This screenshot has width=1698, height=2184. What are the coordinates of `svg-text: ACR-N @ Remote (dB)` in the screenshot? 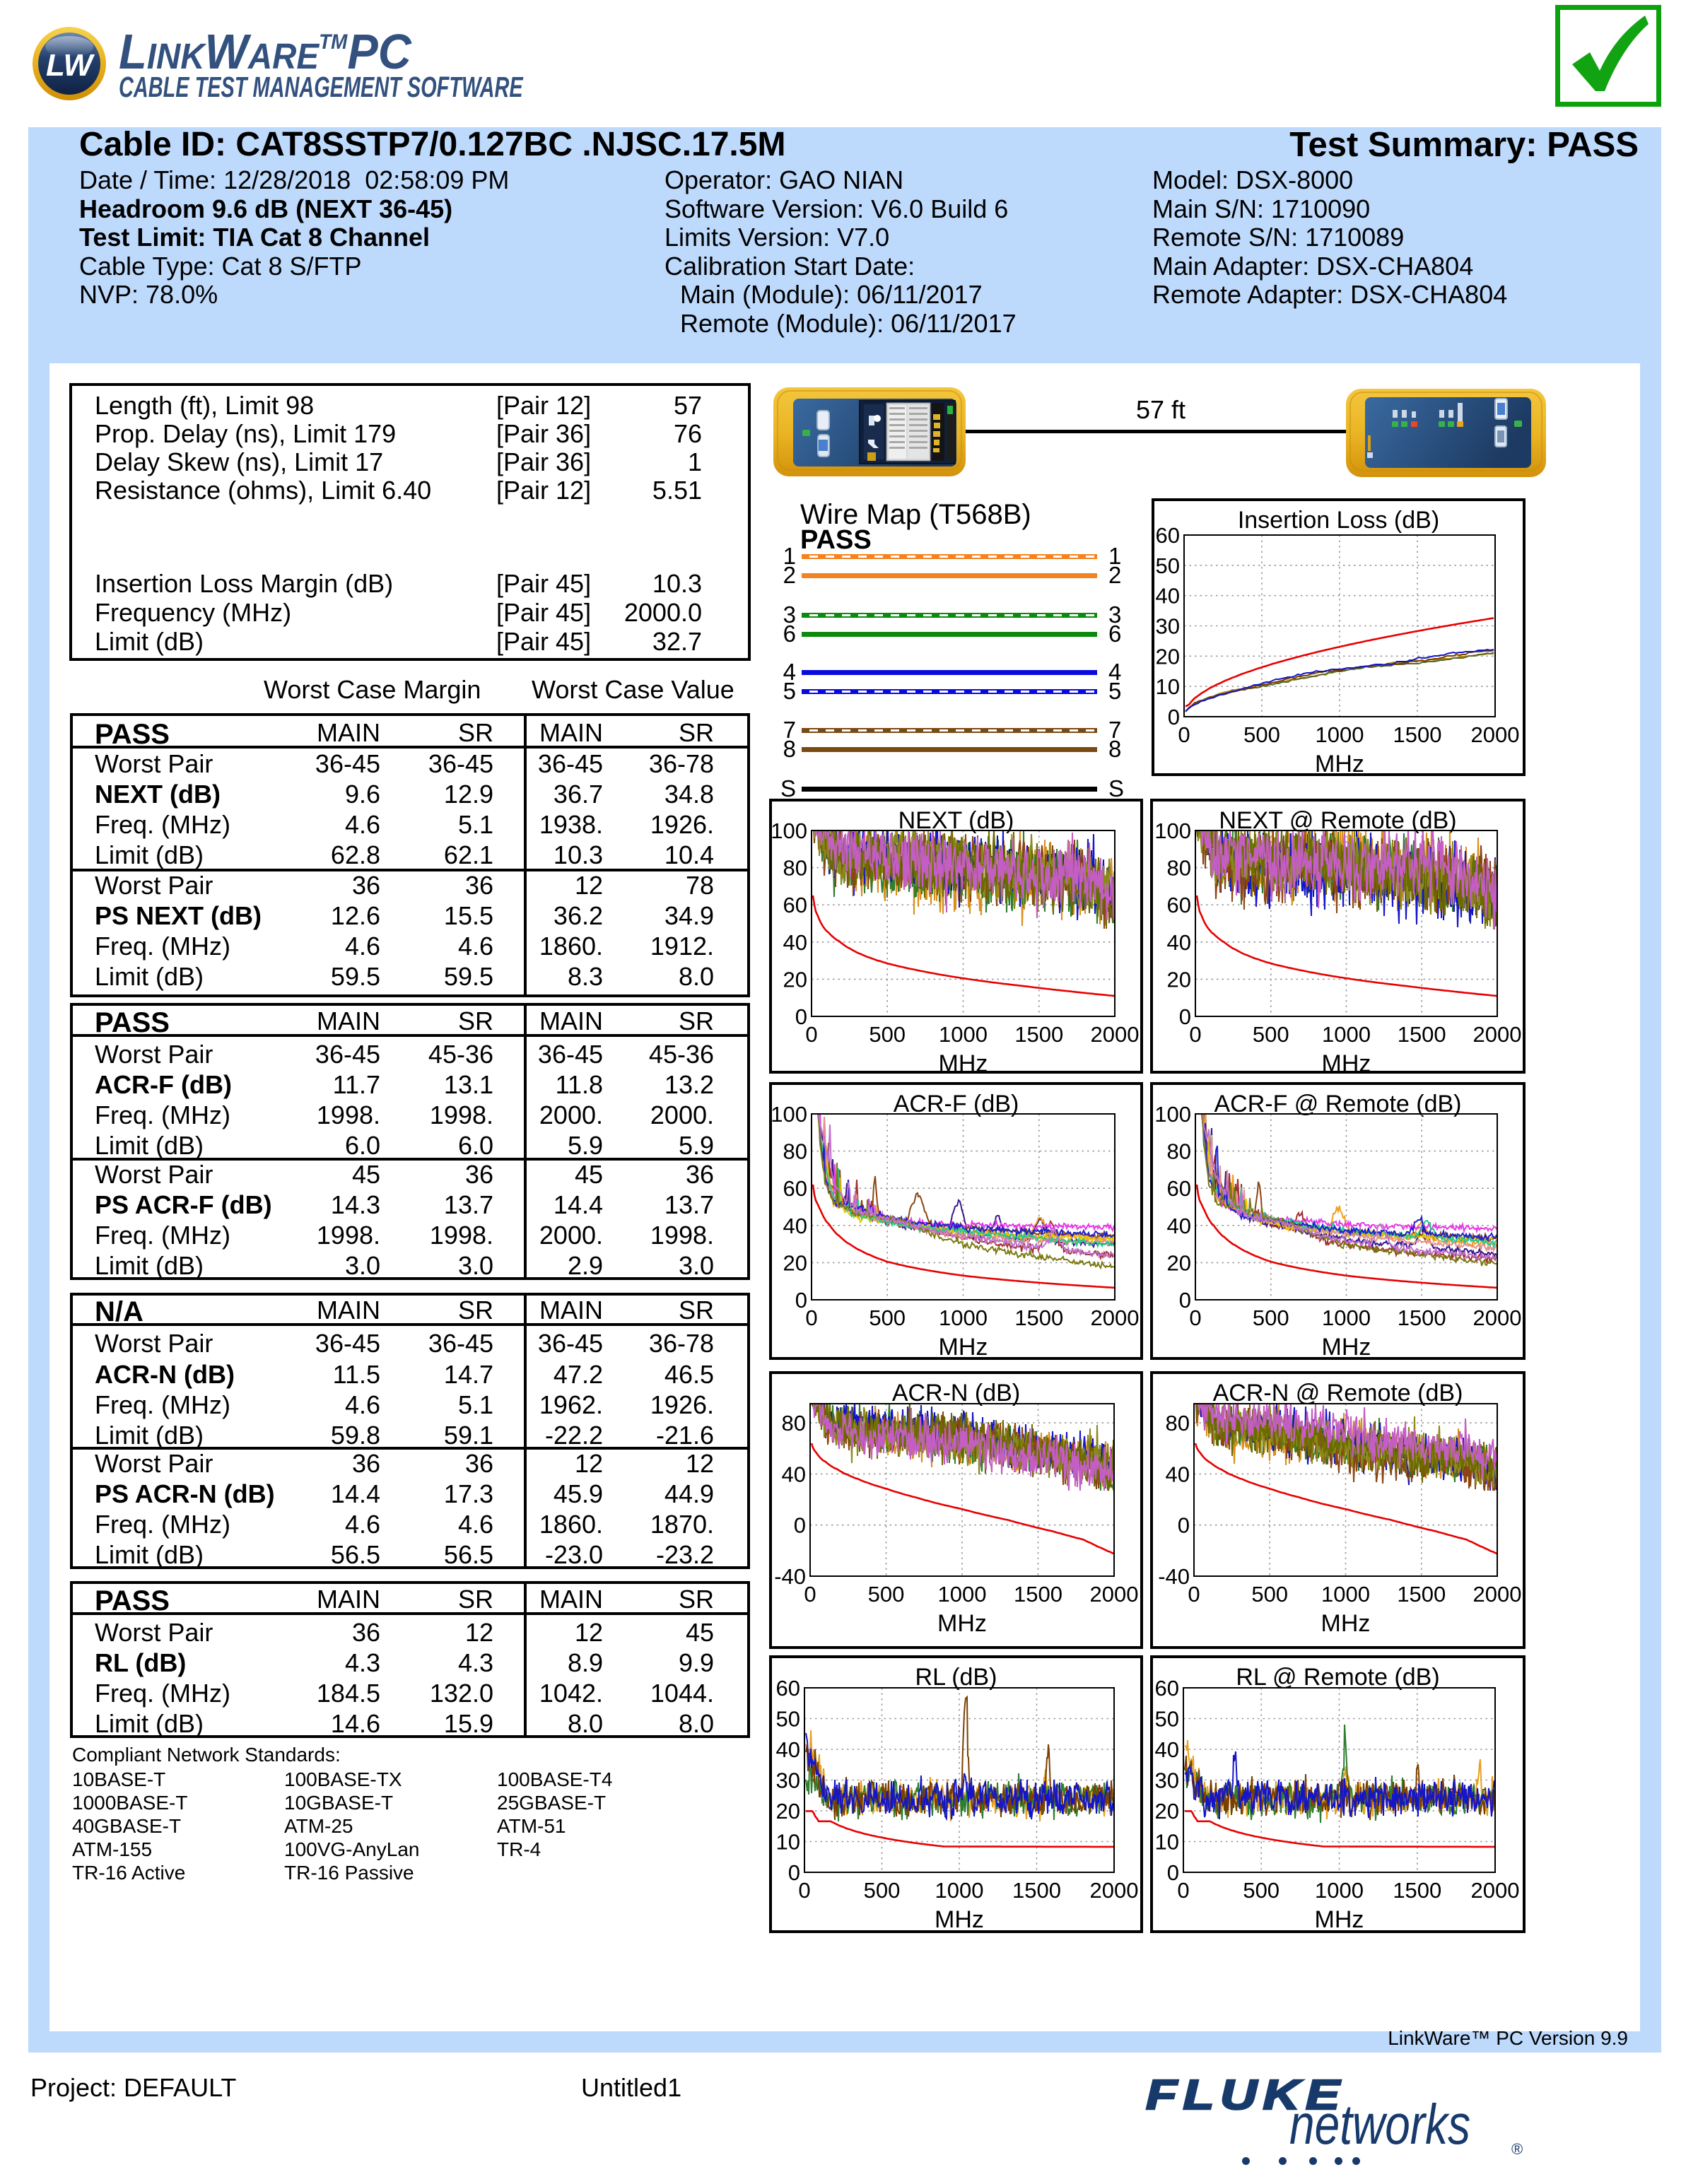 It's located at (1338, 1394).